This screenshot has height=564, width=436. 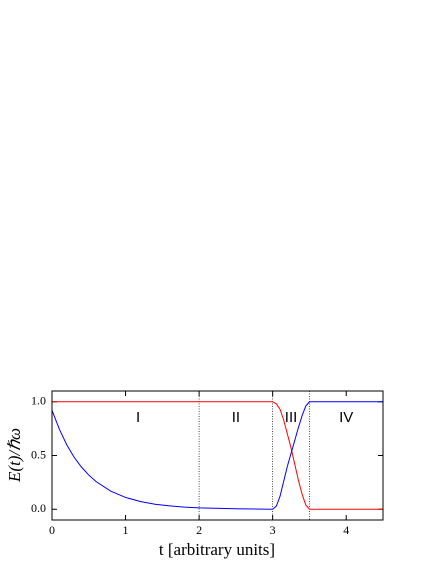 I want to click on x-tick-label: 0, so click(x=52, y=530).